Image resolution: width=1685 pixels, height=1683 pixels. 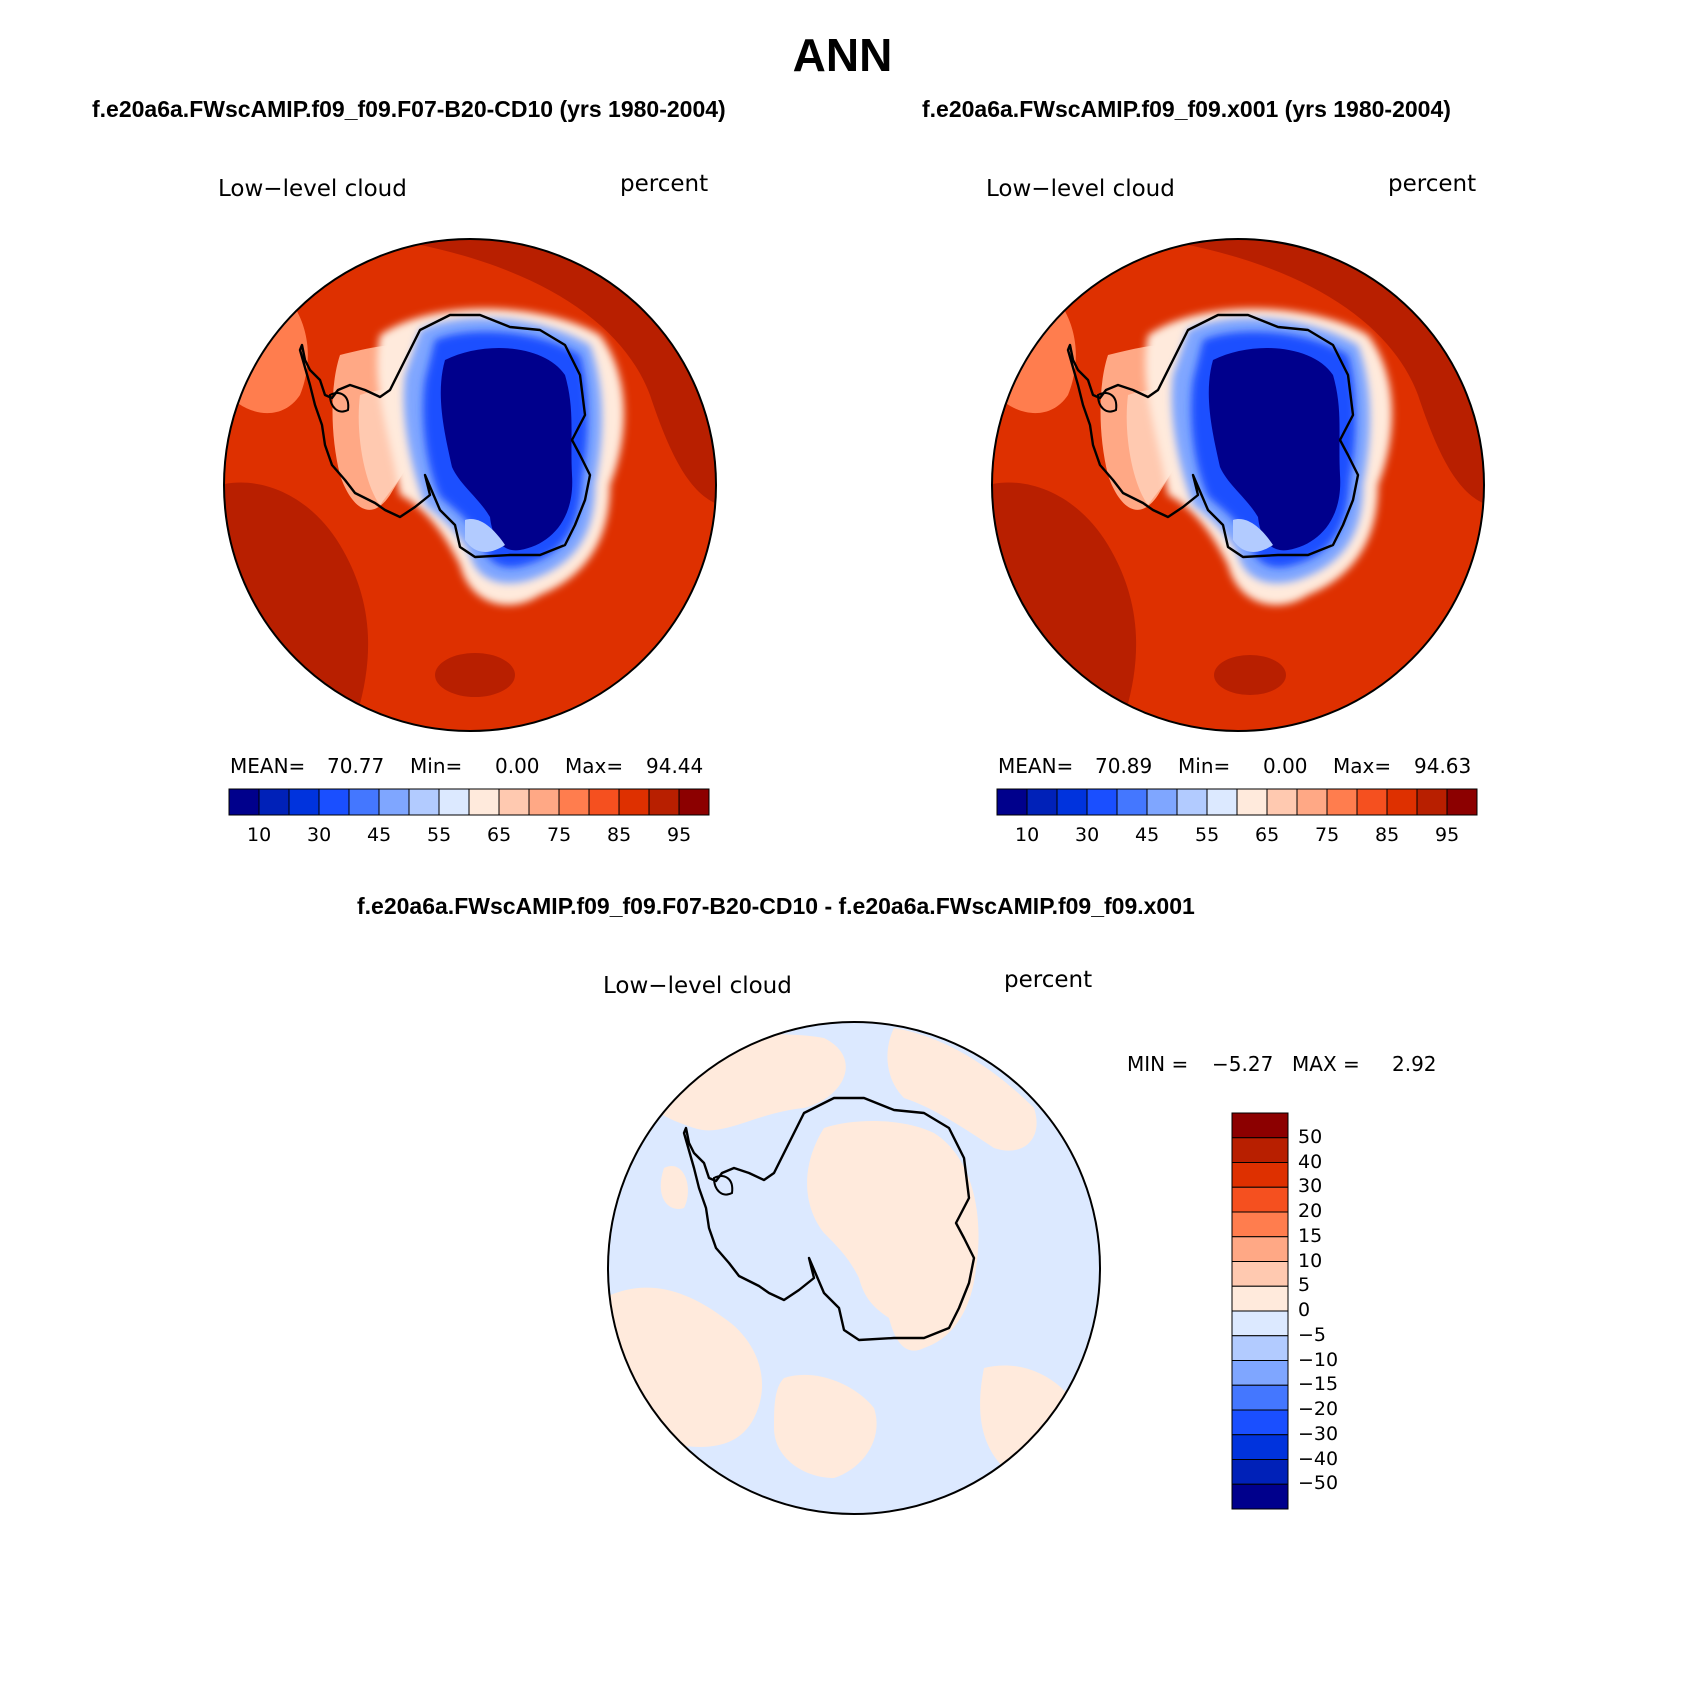 What do you see at coordinates (1318, 1409) in the screenshot?
I see `colorbar-tick-label: −20` at bounding box center [1318, 1409].